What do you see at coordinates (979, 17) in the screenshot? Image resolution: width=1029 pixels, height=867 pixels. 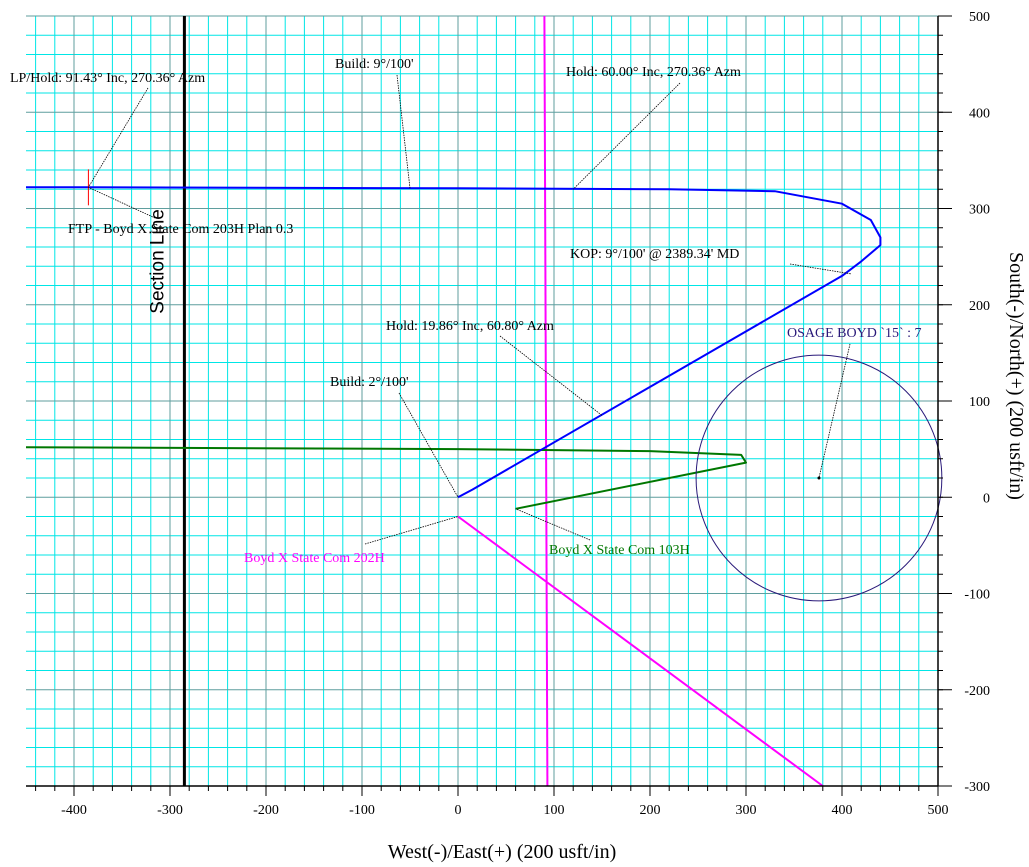 I see `y-tick-label: 500` at bounding box center [979, 17].